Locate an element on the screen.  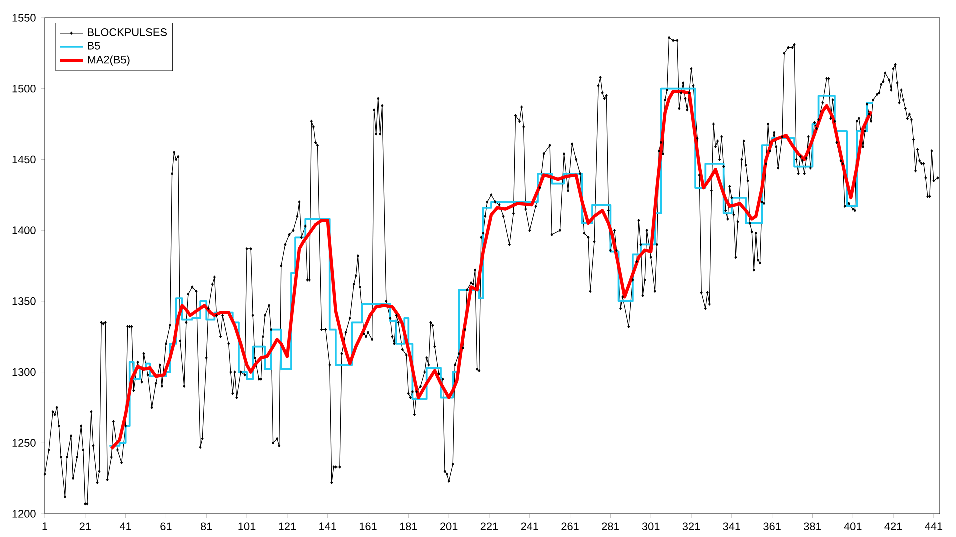
x-tick-label: 201 is located at coordinates (449, 526).